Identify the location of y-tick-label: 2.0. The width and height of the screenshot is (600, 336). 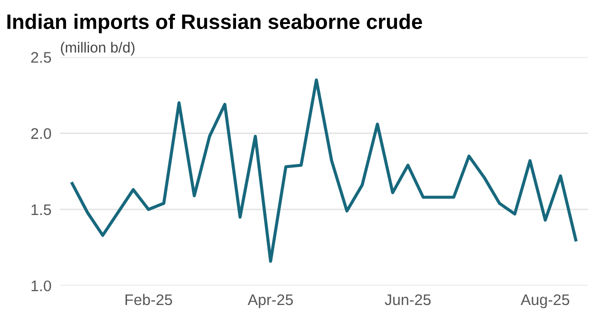
(41, 133).